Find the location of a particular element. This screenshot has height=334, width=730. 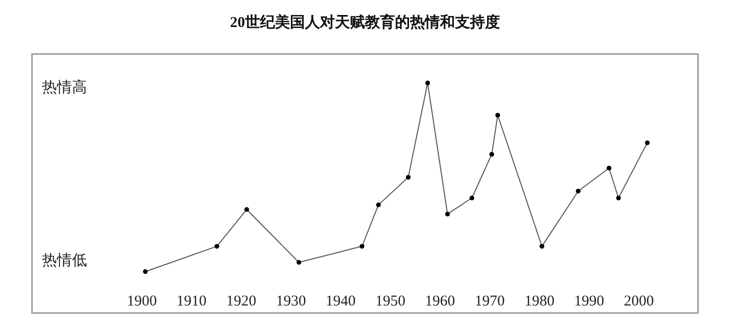

annotation: 热情低 is located at coordinates (64, 260).